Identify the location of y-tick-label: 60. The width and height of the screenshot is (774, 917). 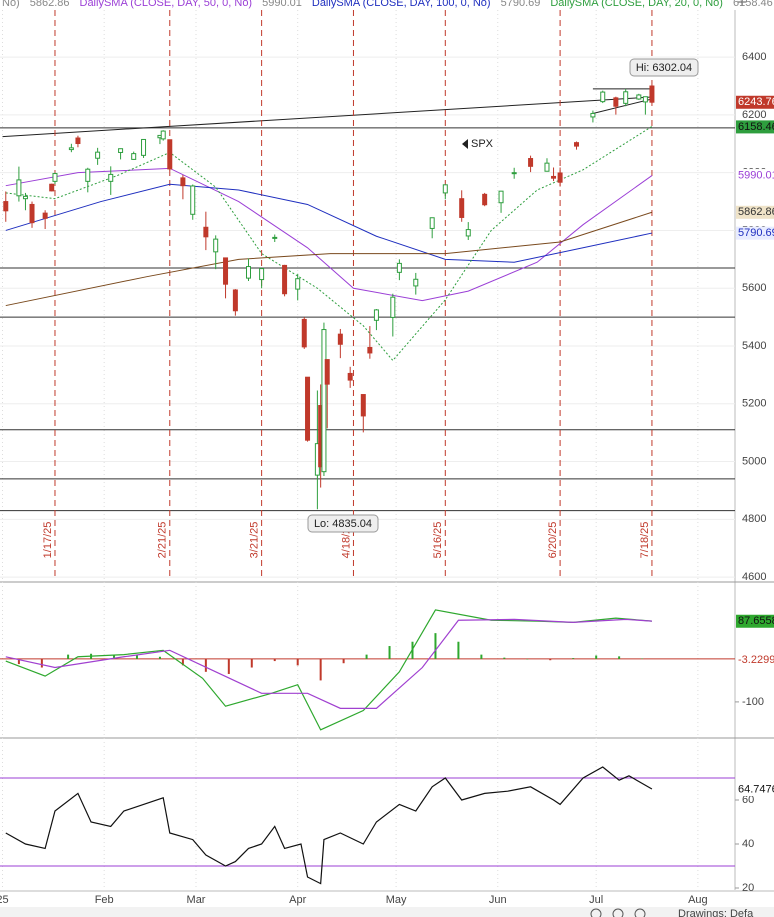
(748, 800).